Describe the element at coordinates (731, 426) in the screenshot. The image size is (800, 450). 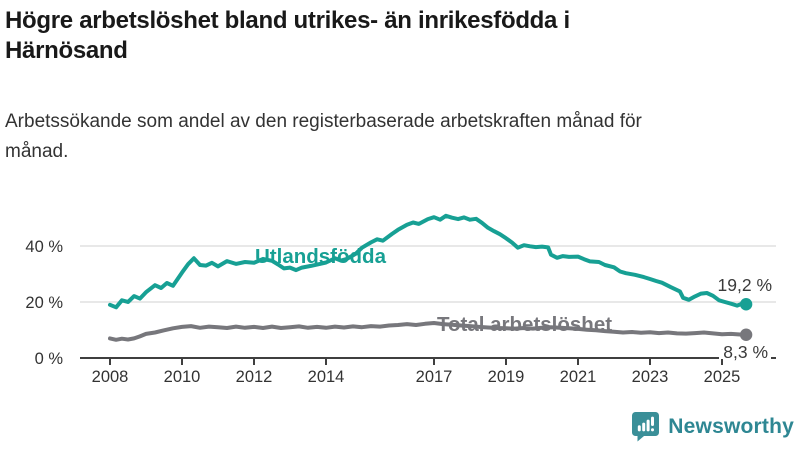
I see `logo-text: Newsworthy` at that location.